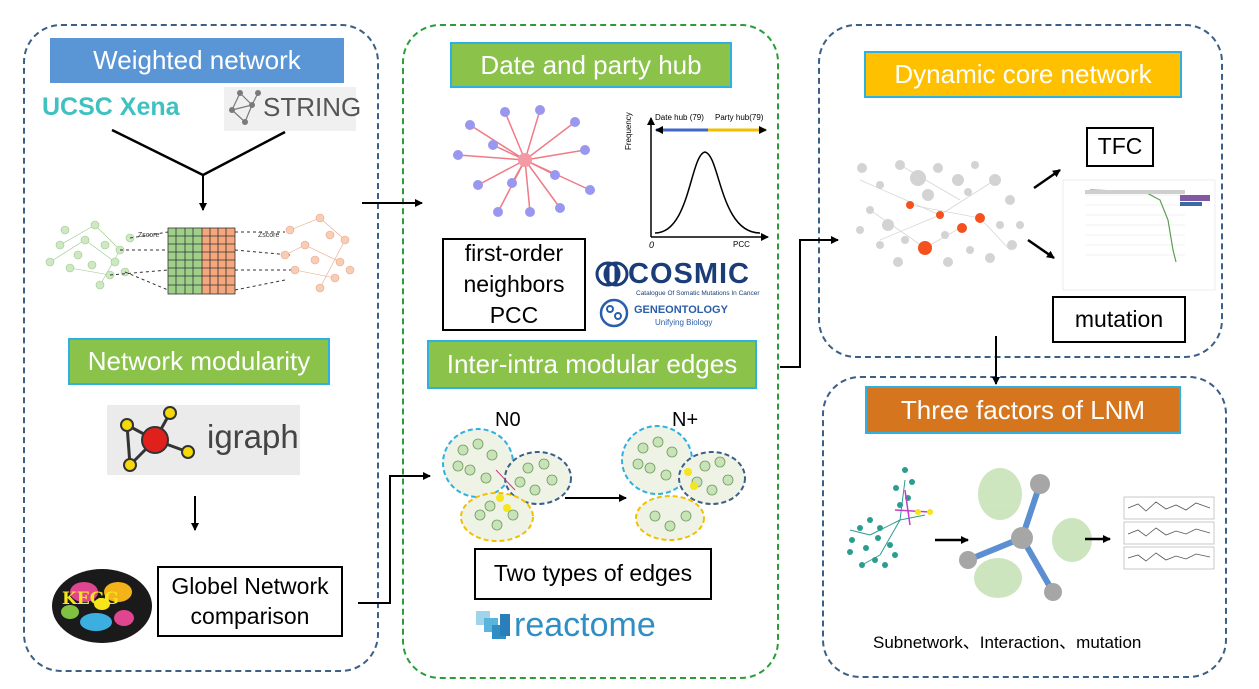 Image resolution: width=1259 pixels, height=689 pixels. Describe the element at coordinates (508, 420) in the screenshot. I see `n0-label: N0` at that location.